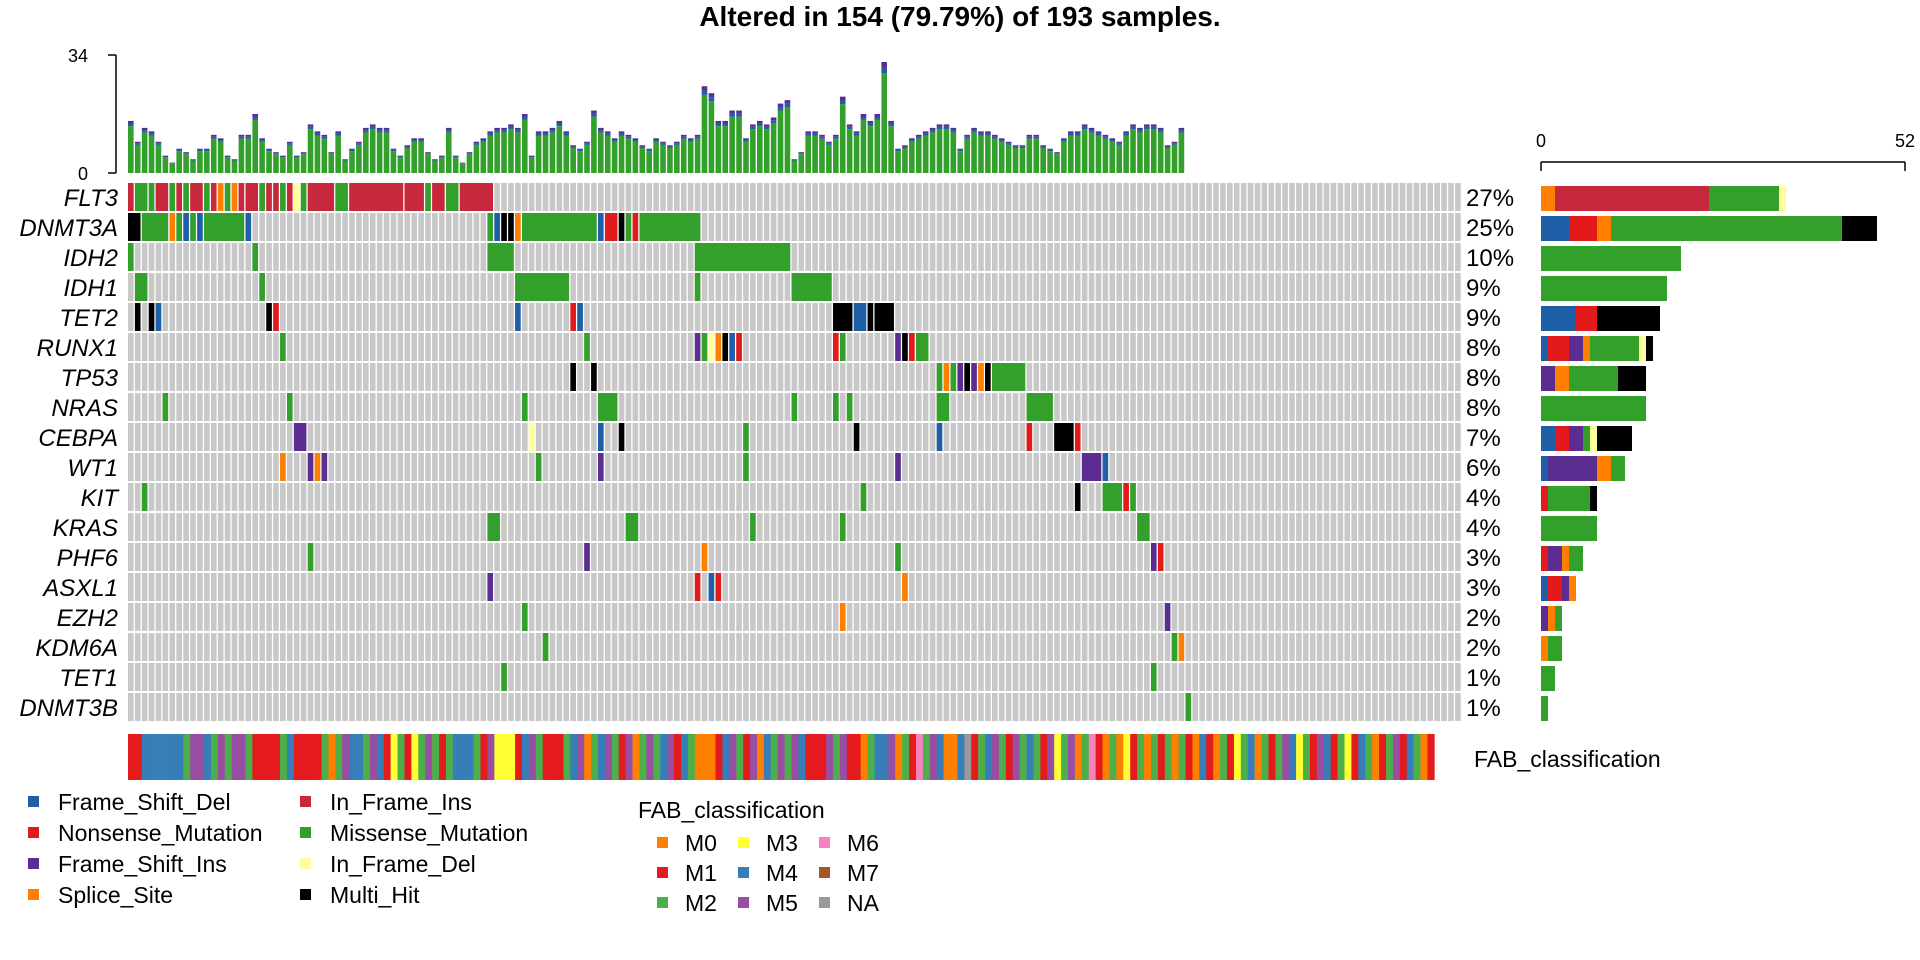  What do you see at coordinates (974, 377) in the screenshot?
I see `mutation-cell-tp53` at bounding box center [974, 377].